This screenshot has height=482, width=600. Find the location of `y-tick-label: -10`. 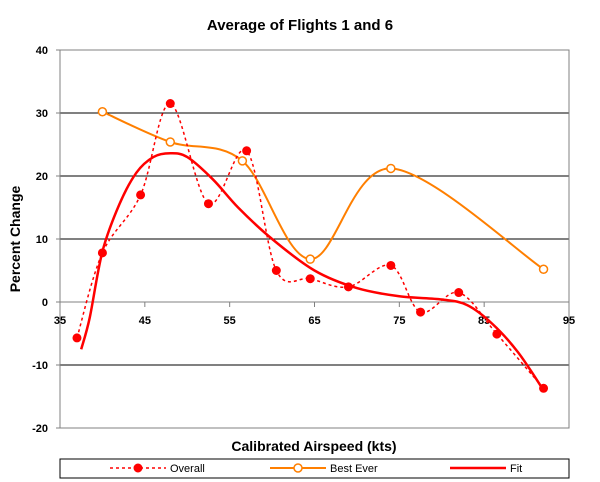

y-tick-label: -10 is located at coordinates (40, 366).